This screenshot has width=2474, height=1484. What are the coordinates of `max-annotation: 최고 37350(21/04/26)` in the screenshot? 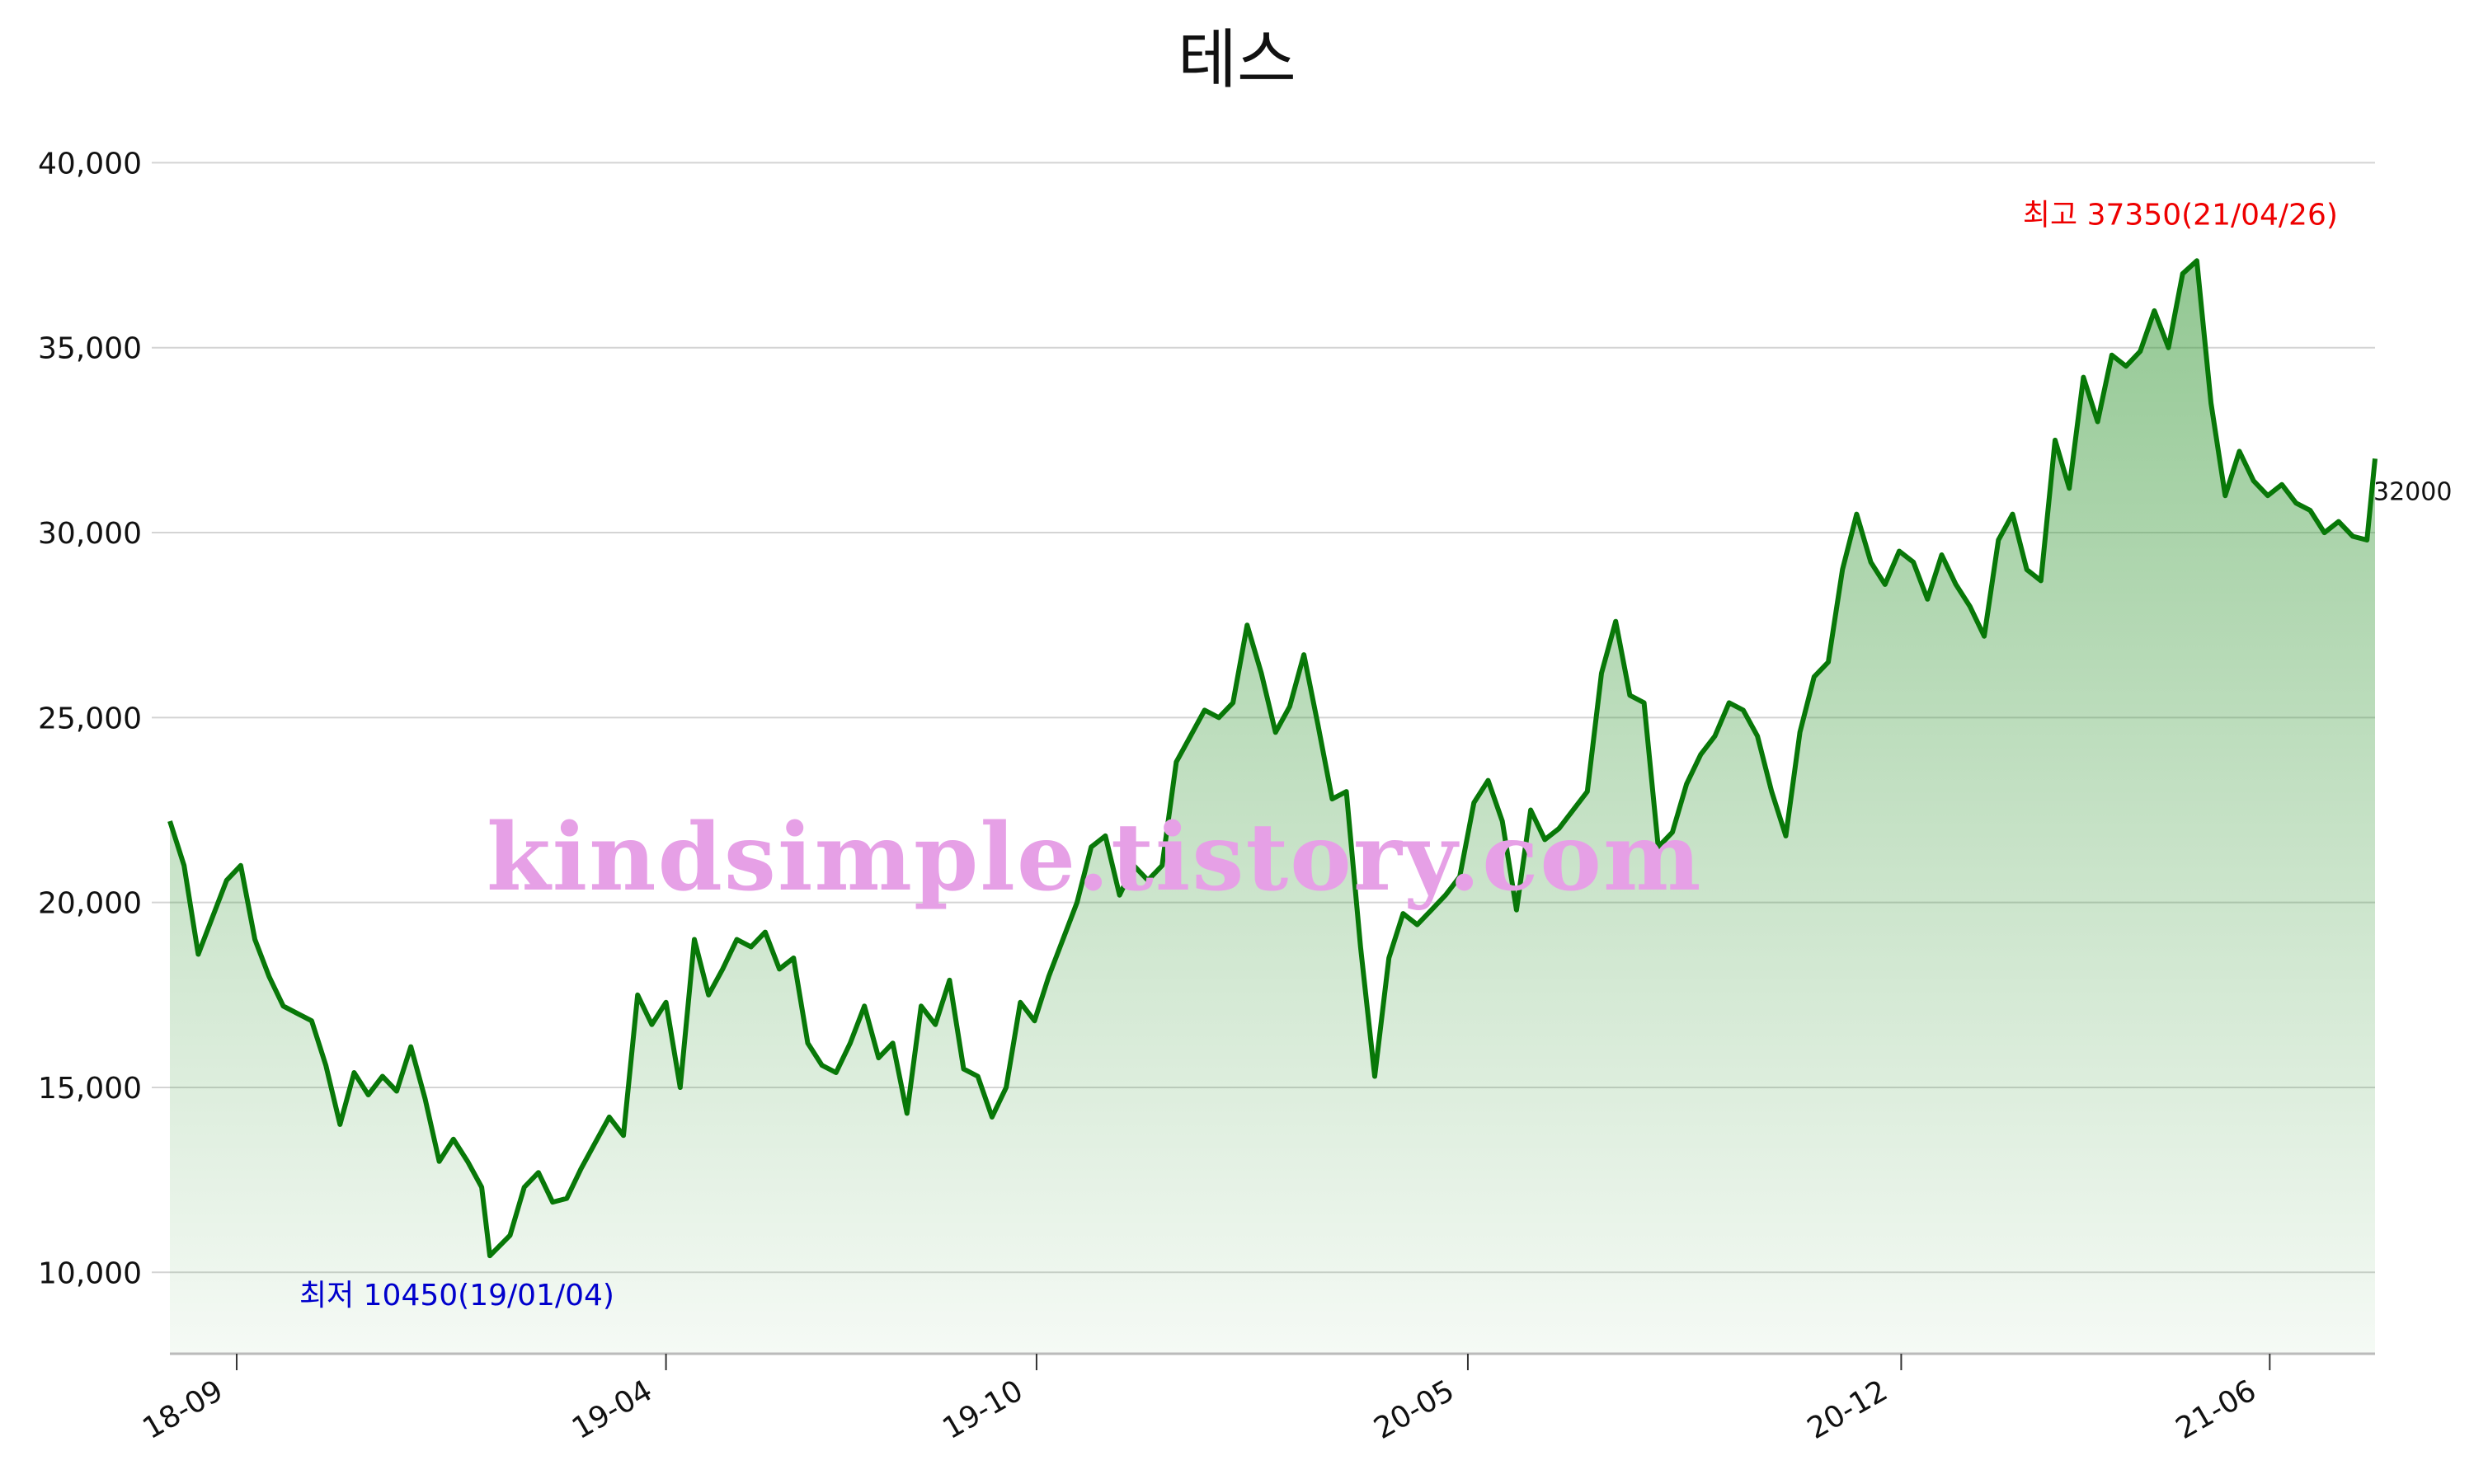 It's located at (2180, 215).